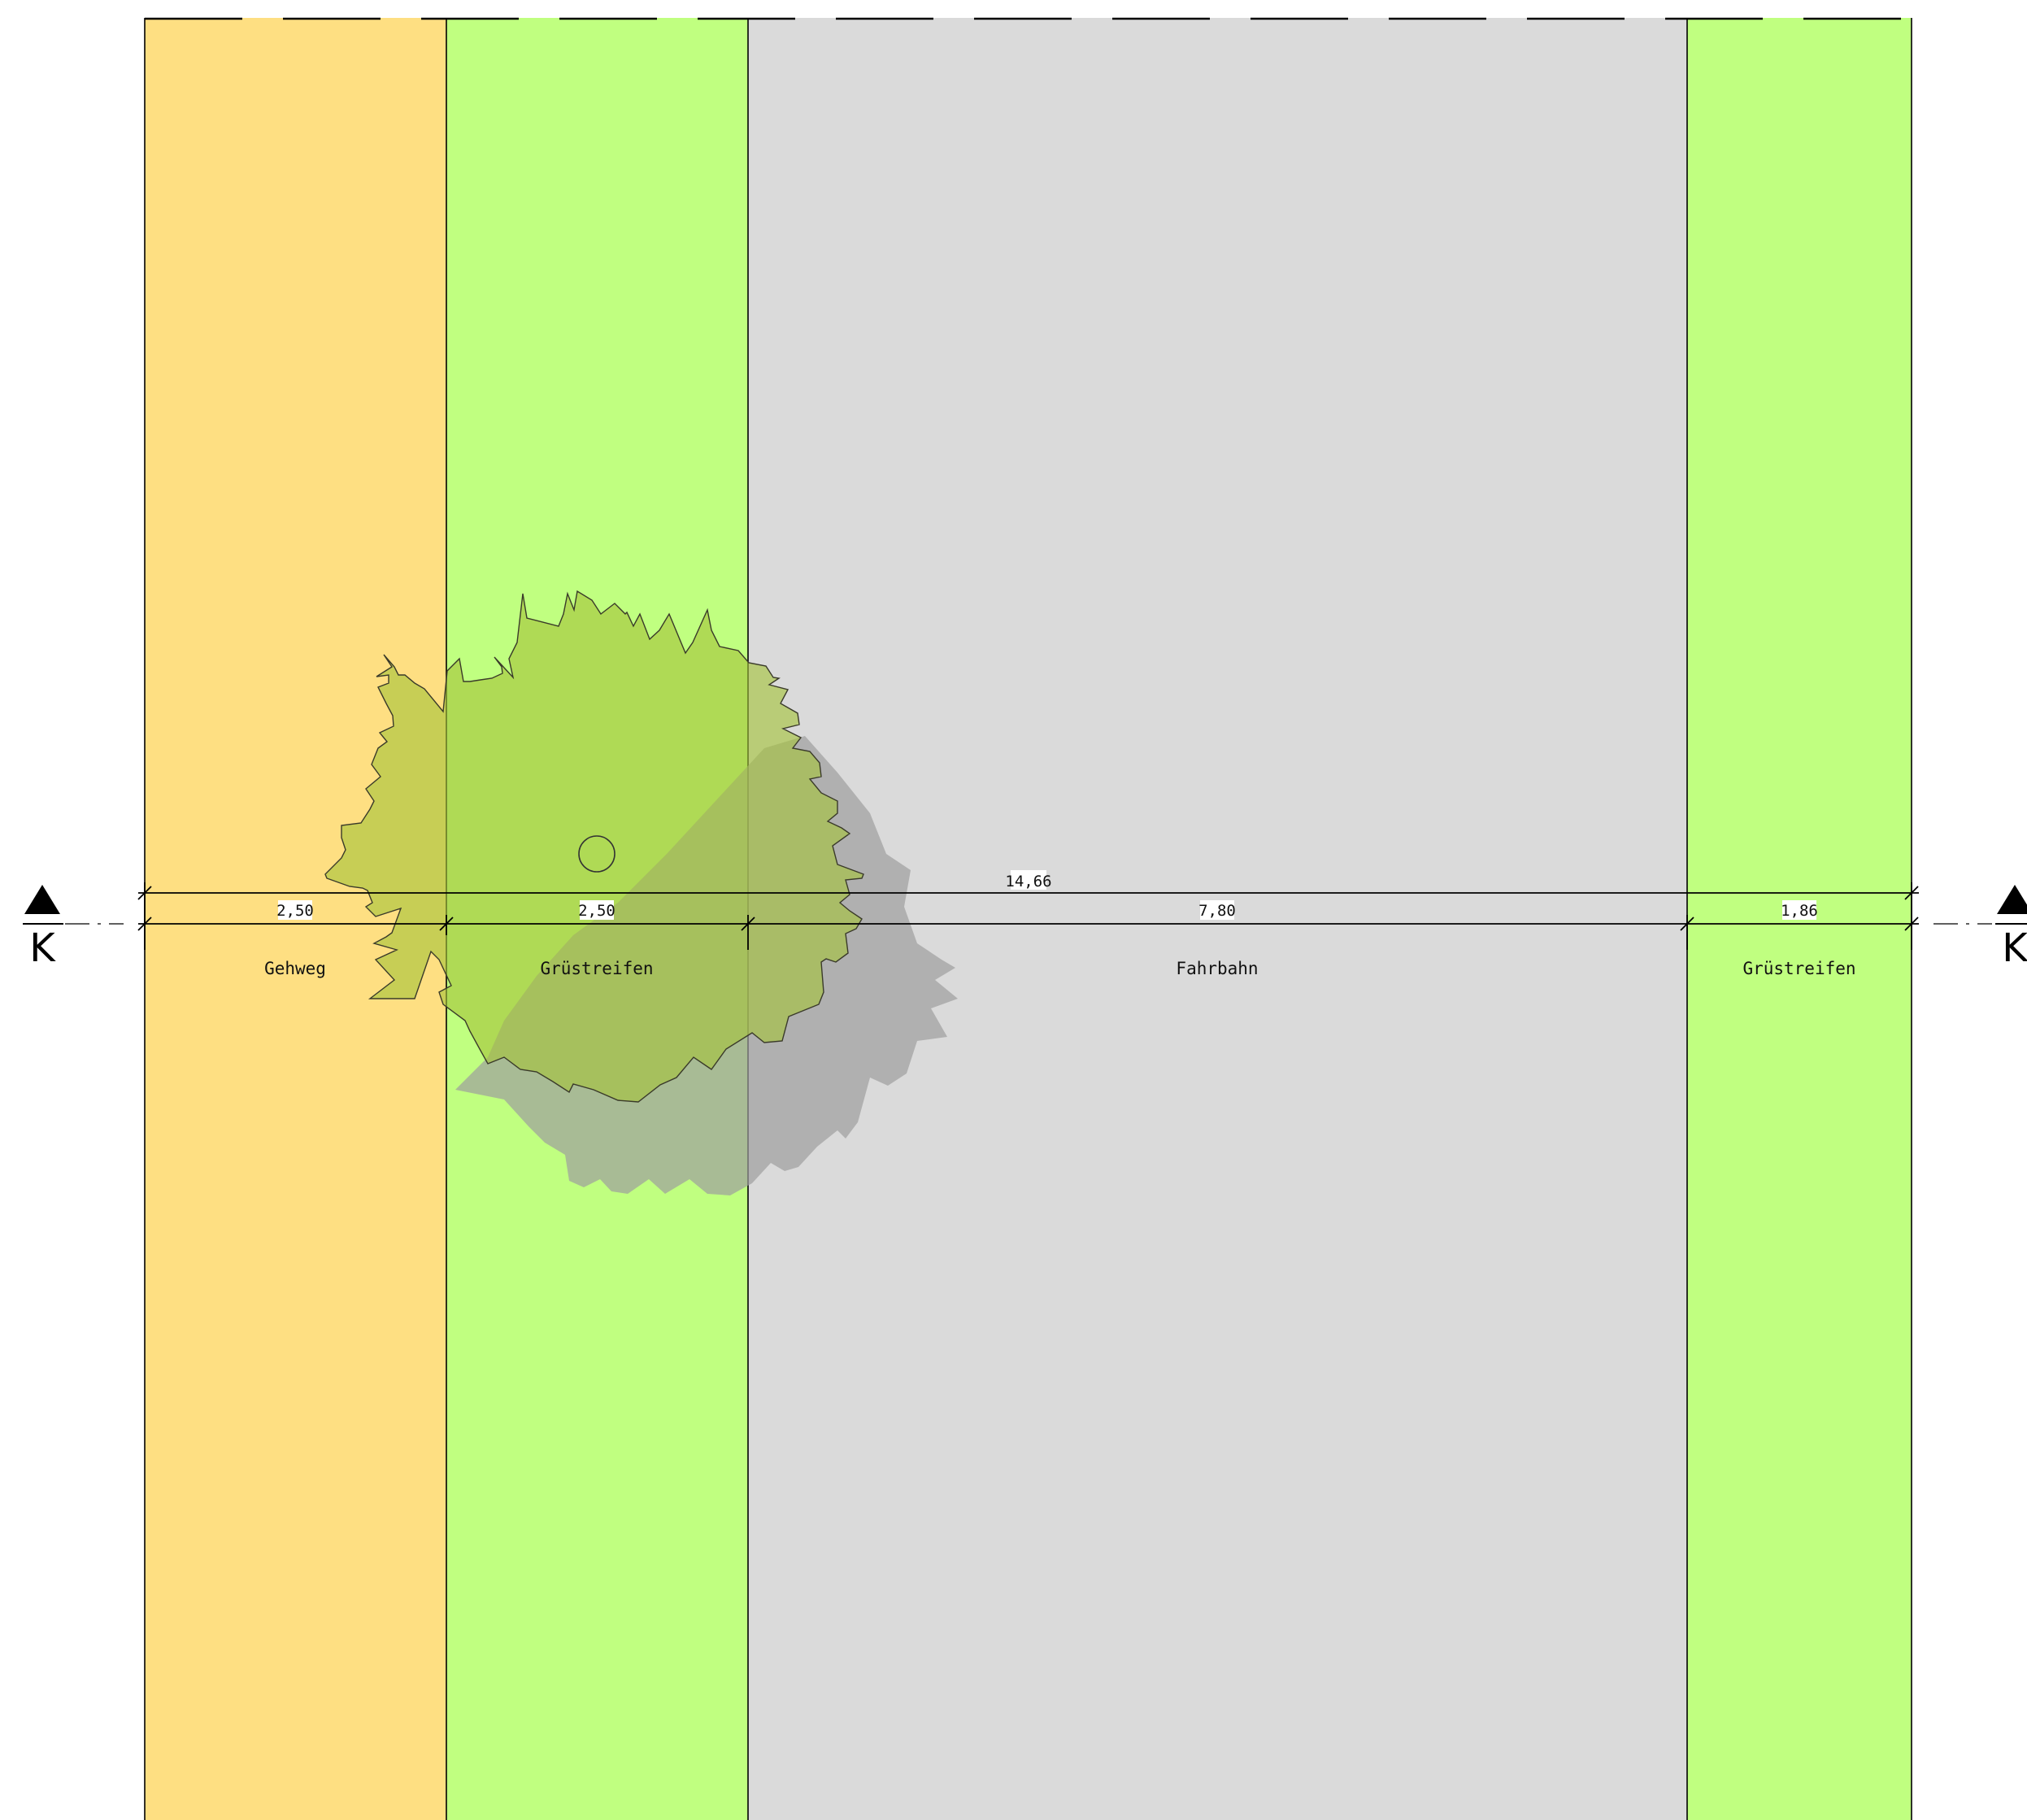 The height and width of the screenshot is (1820, 2027). What do you see at coordinates (42, 948) in the screenshot?
I see `section-marker-left-label: K` at bounding box center [42, 948].